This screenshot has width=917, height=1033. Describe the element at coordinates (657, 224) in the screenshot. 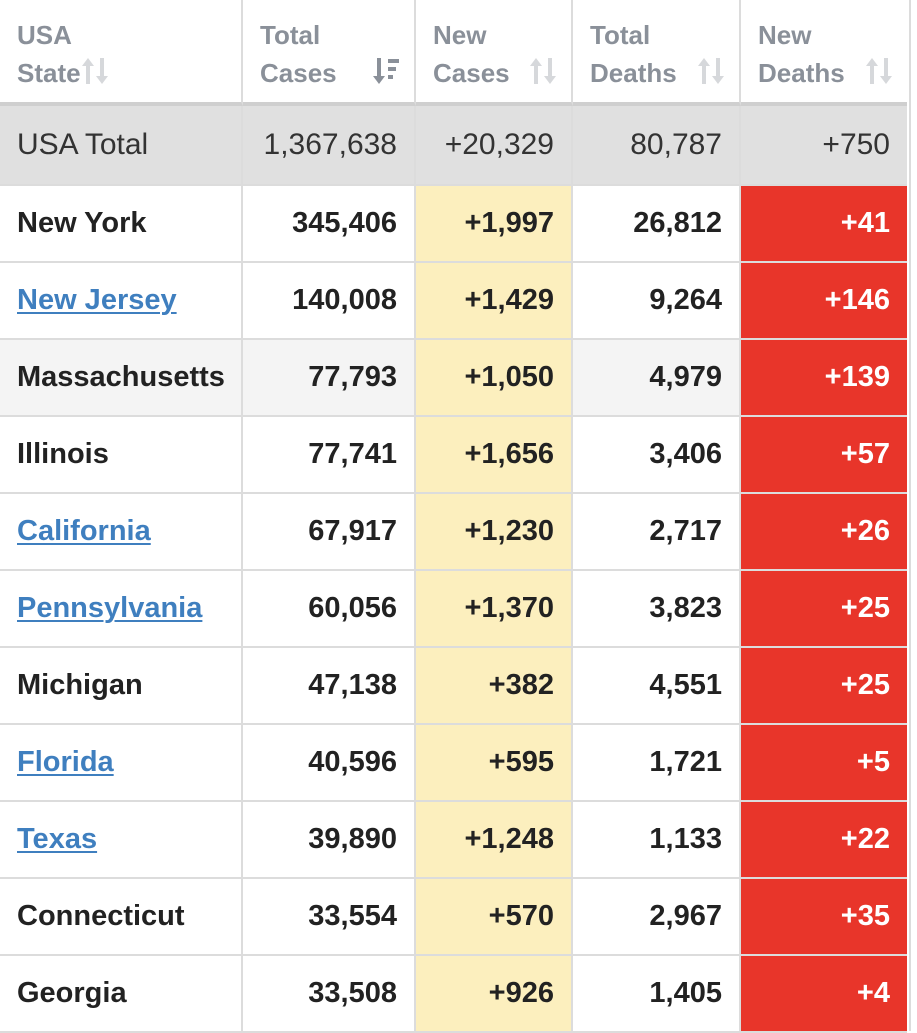

I see `total-deaths-cell: 26,812` at that location.